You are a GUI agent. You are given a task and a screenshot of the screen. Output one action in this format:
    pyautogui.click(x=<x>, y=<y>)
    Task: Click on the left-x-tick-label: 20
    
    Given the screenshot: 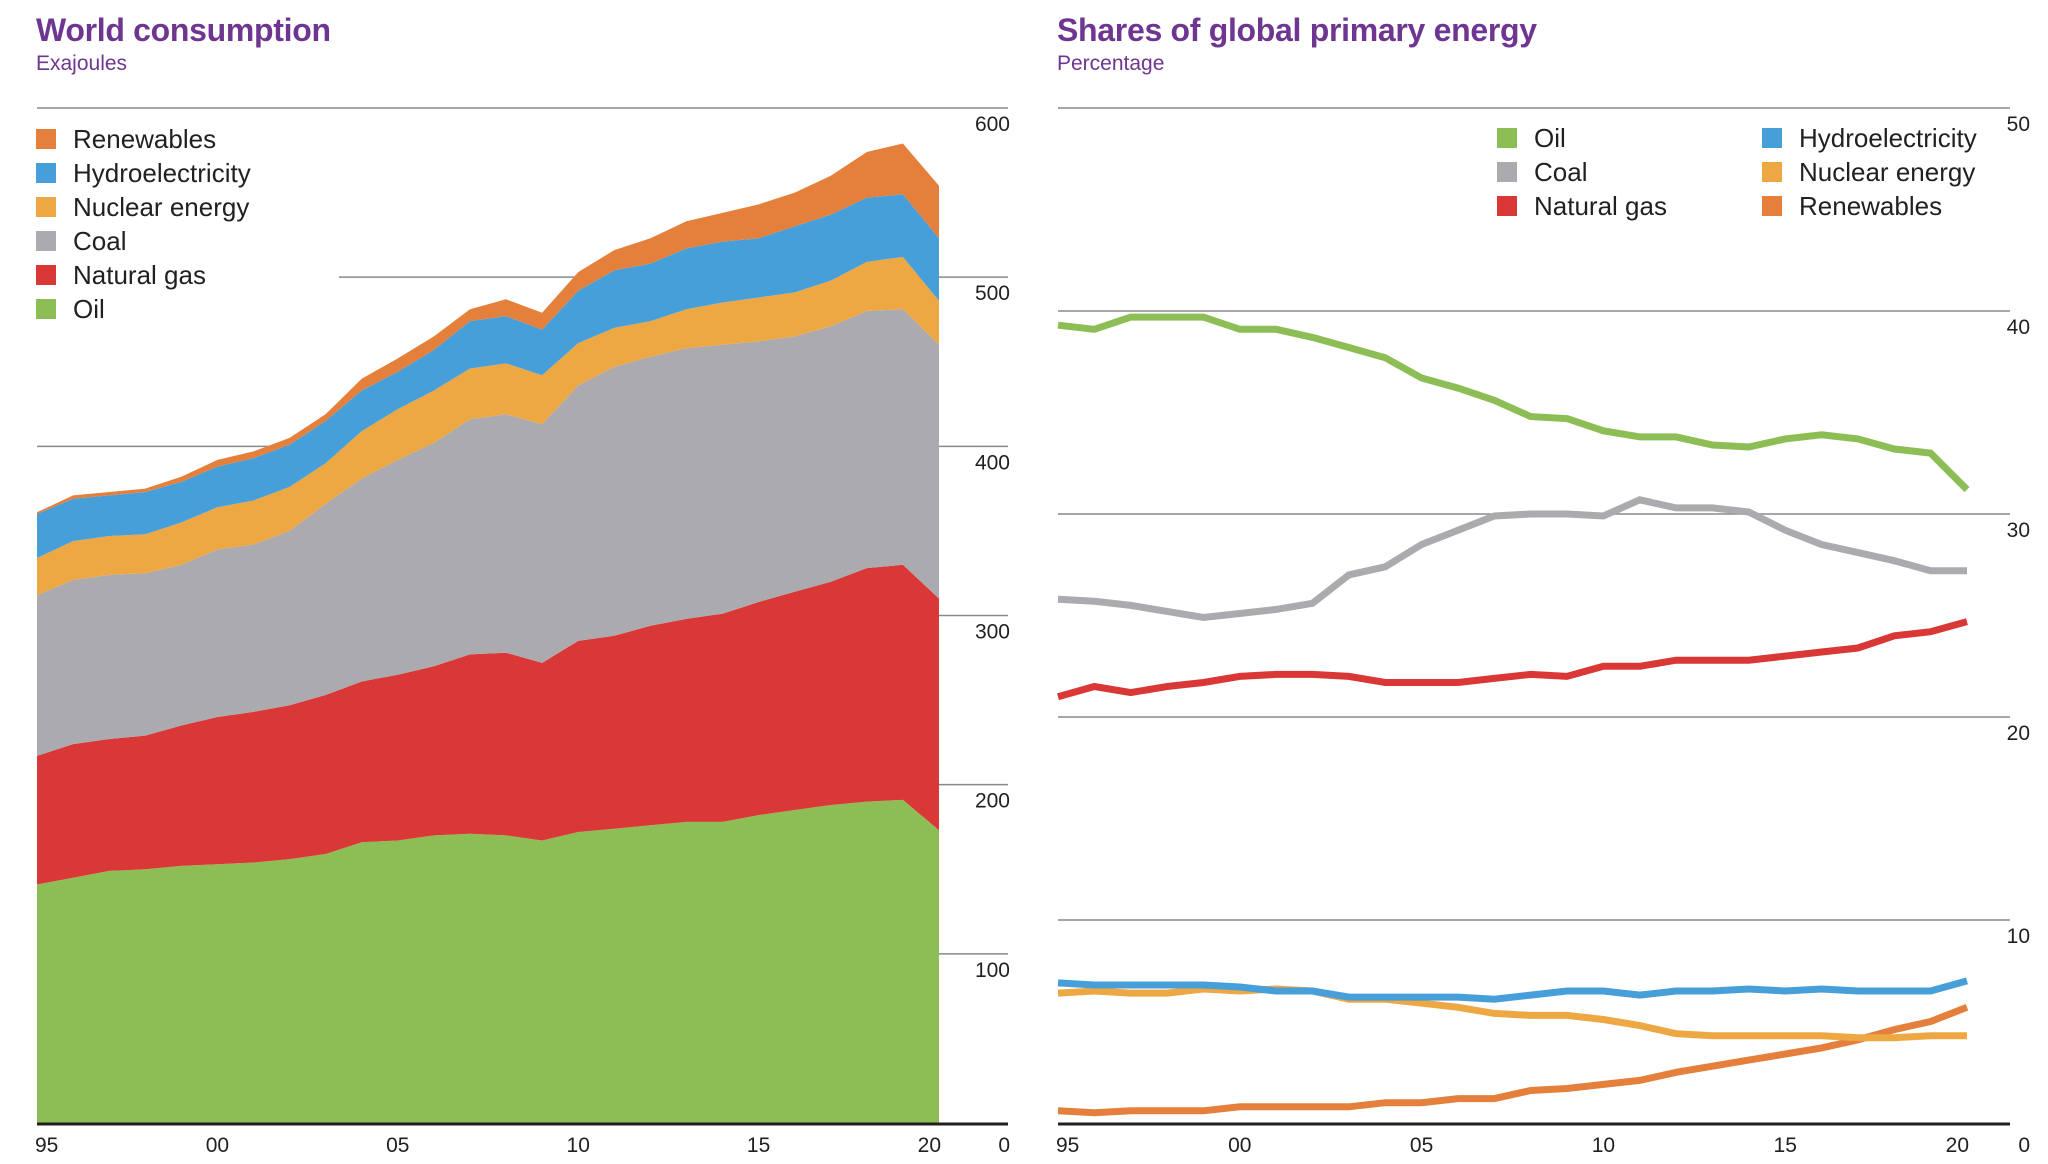 What is the action you would take?
    pyautogui.click(x=929, y=1145)
    